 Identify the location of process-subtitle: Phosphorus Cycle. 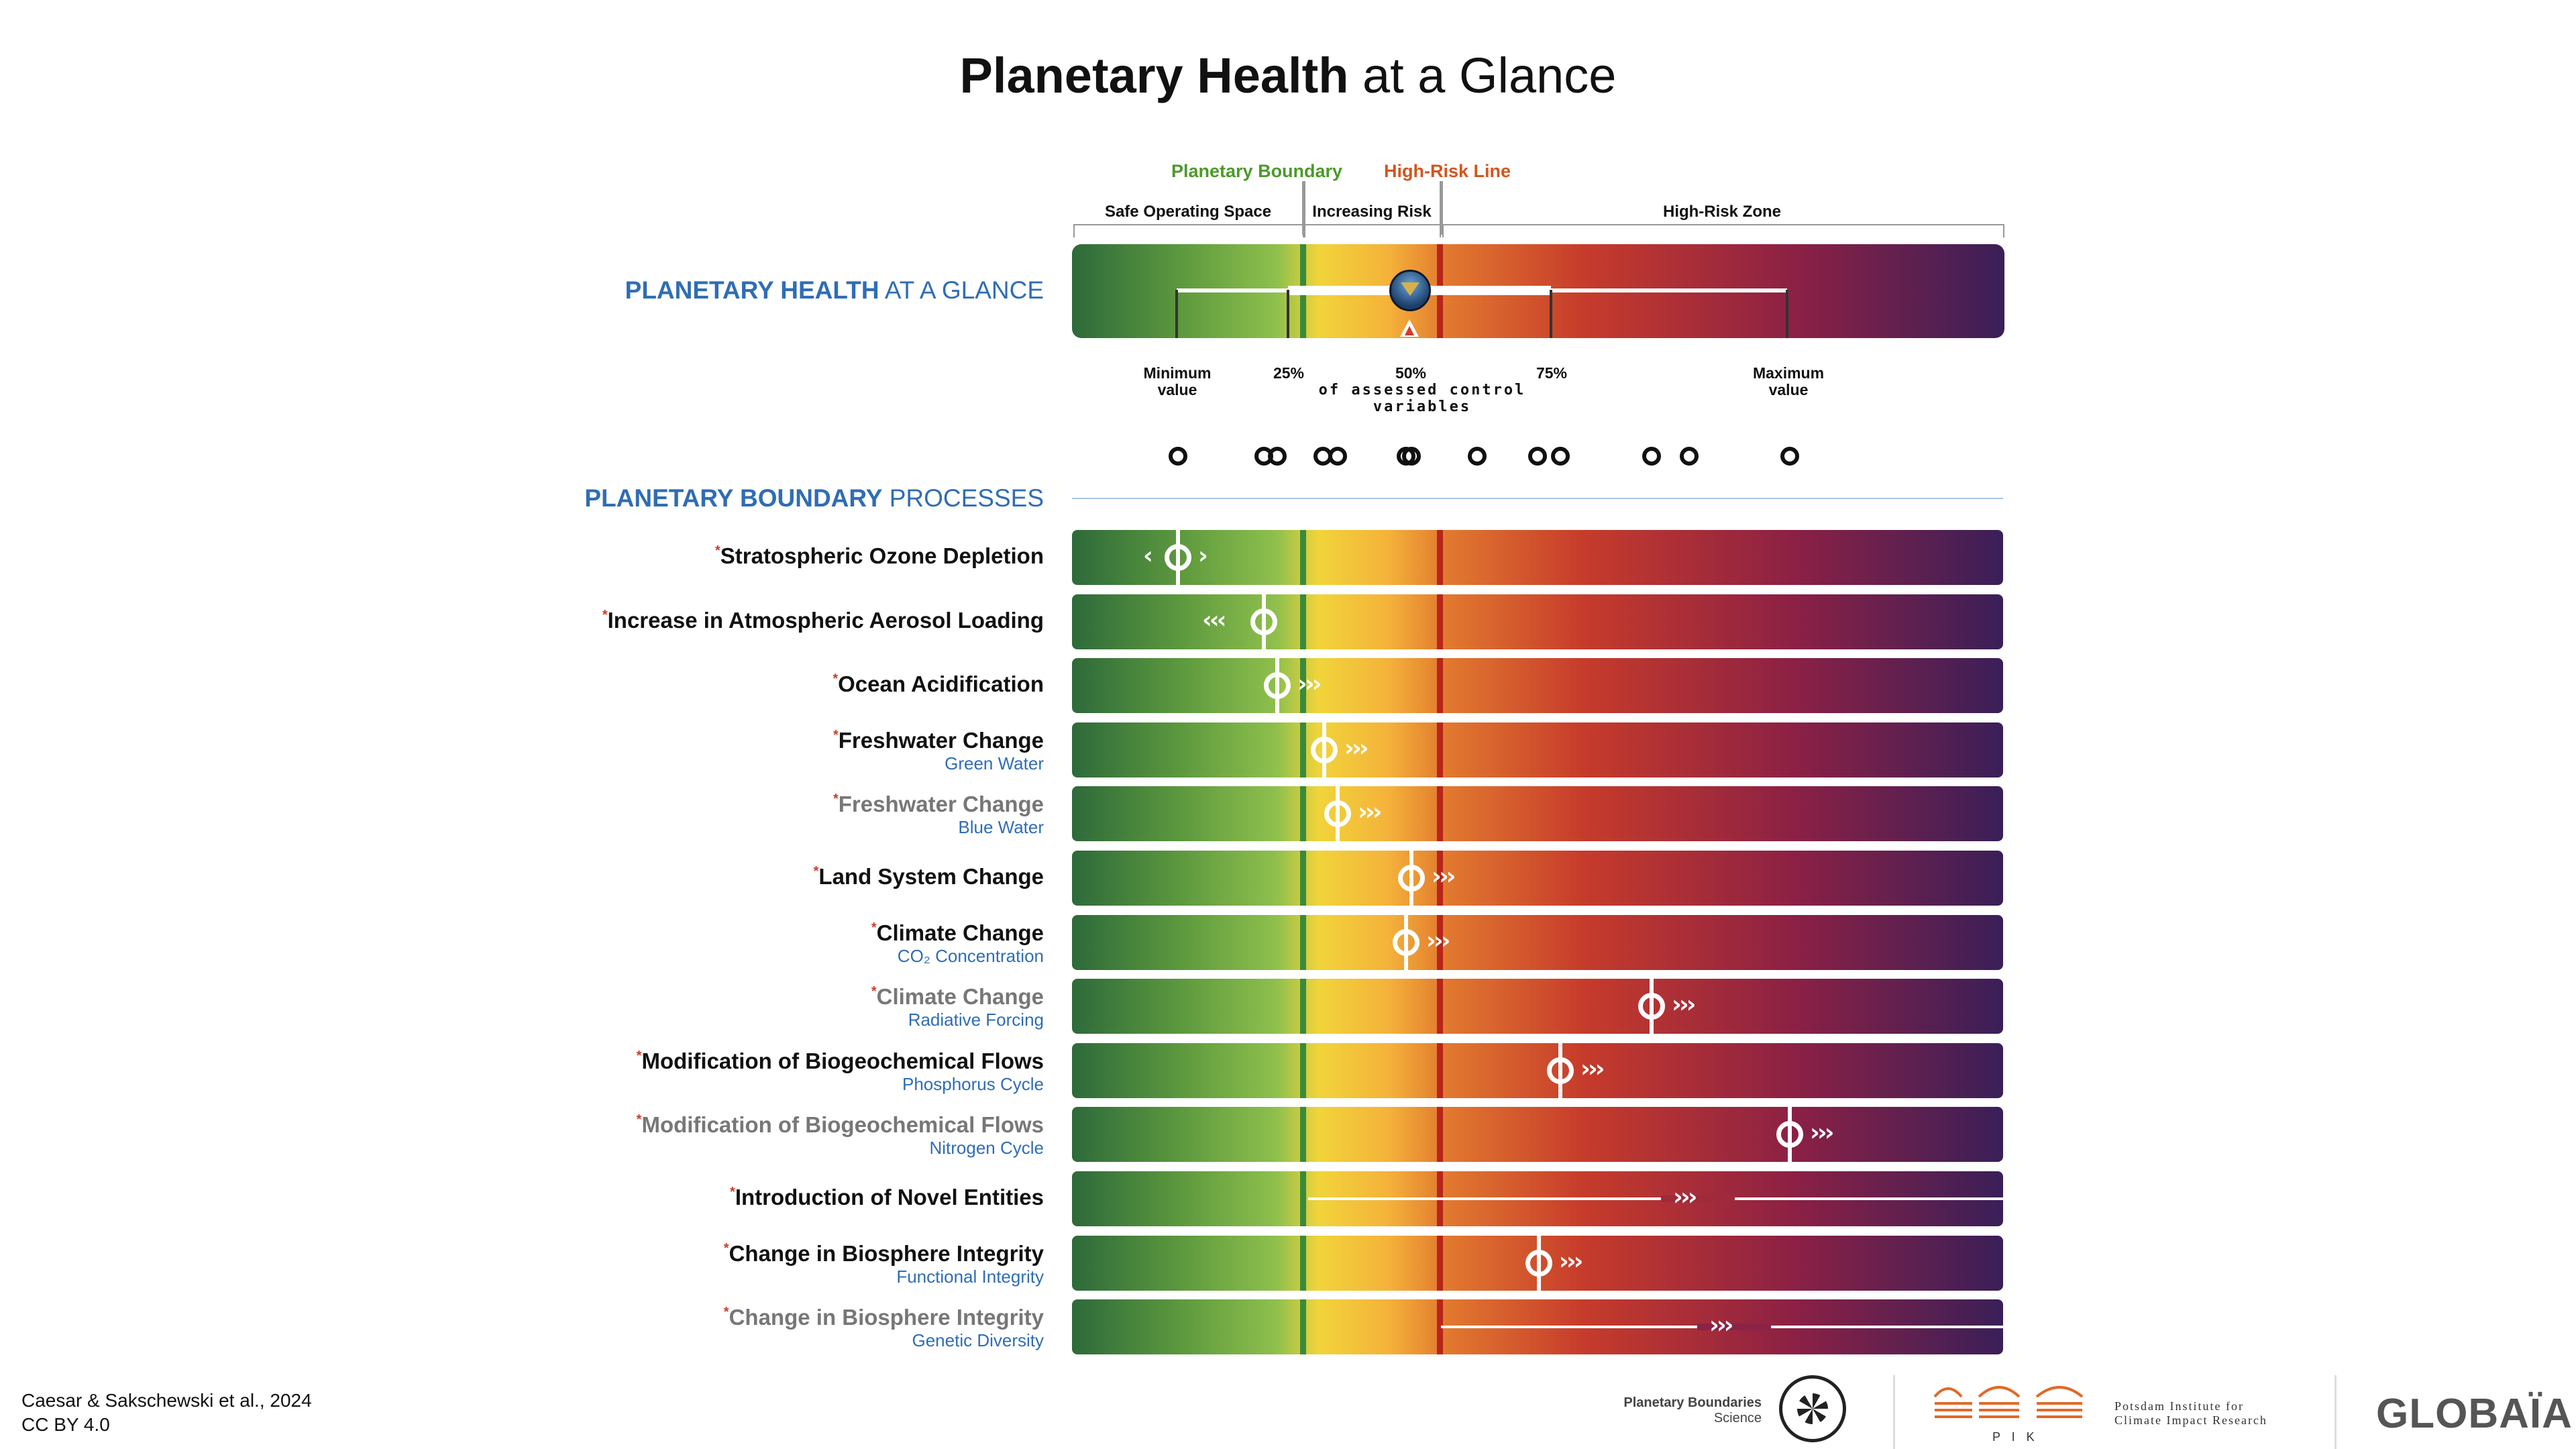
(973, 1083).